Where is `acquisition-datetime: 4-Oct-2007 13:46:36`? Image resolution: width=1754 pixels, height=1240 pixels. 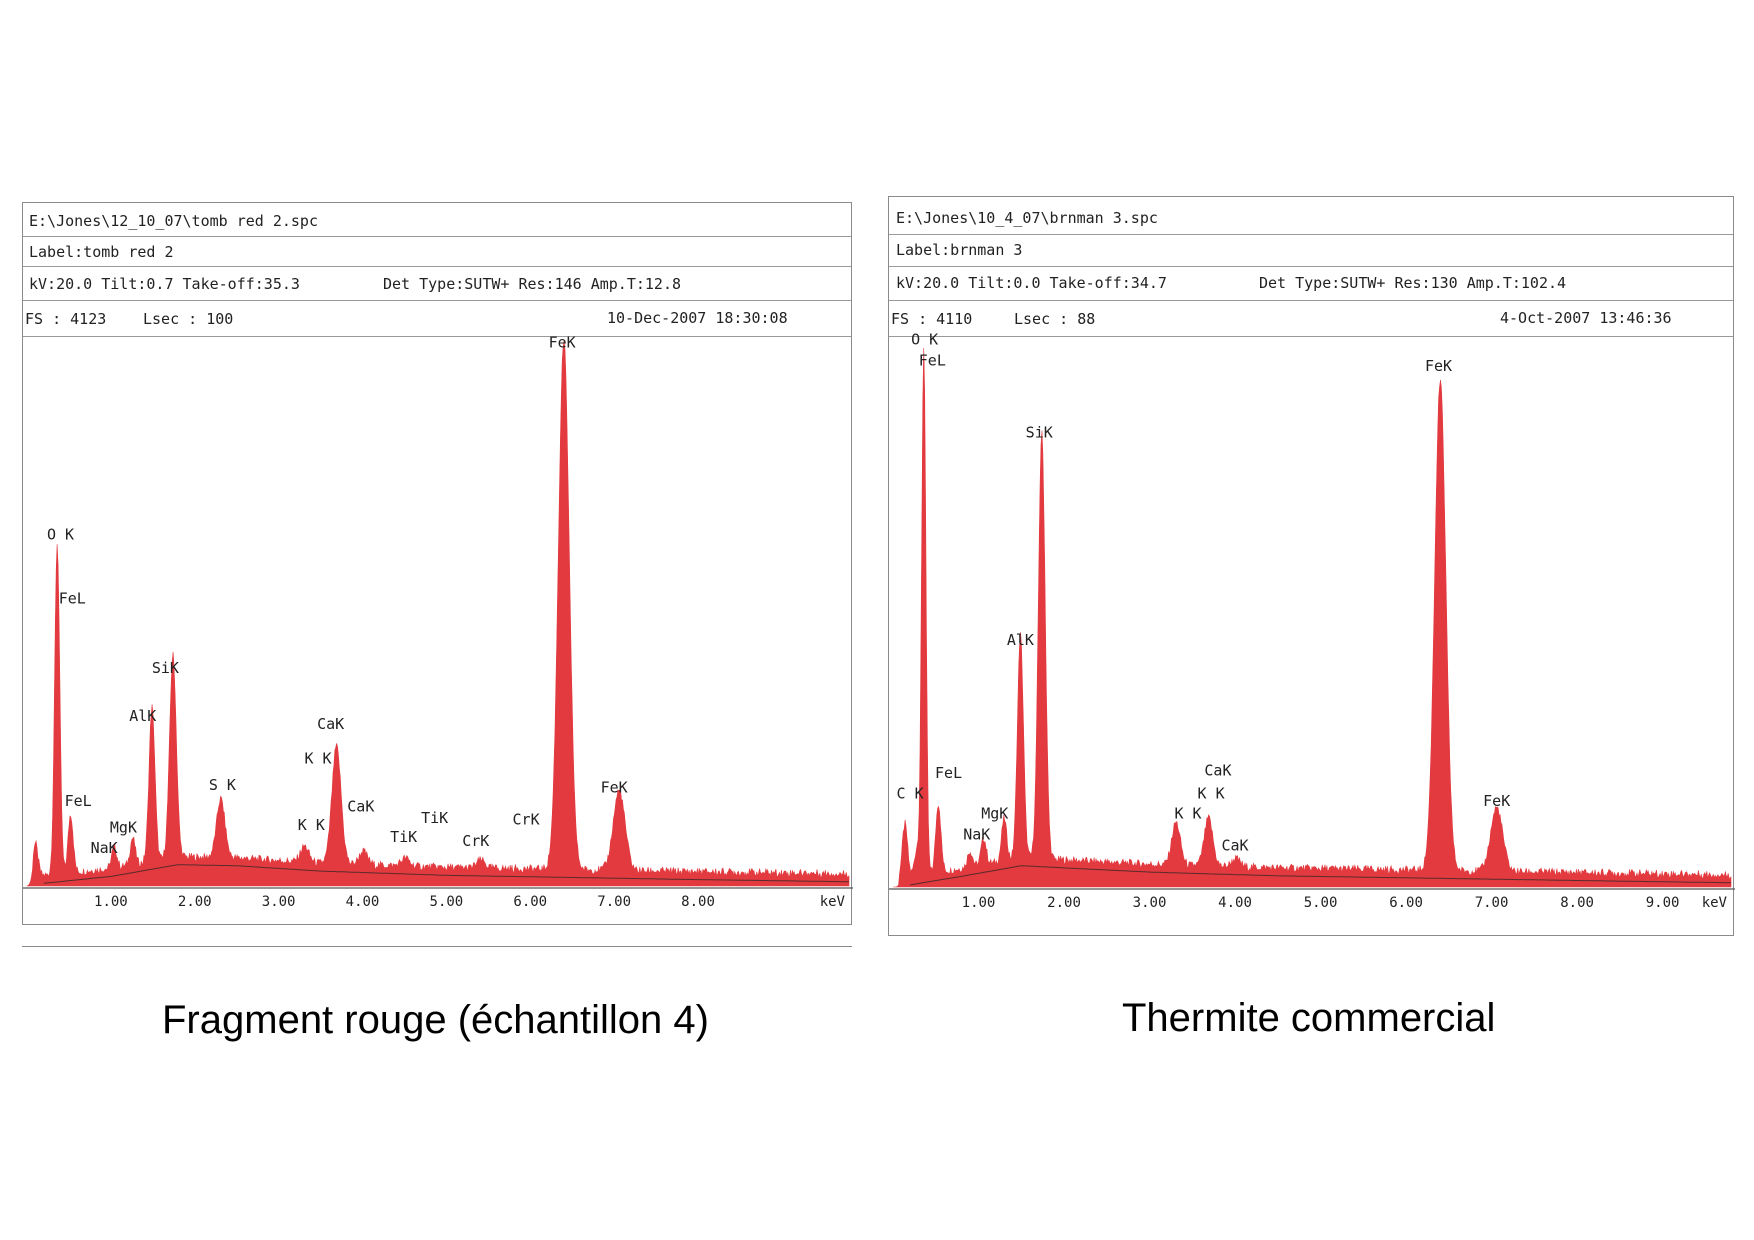 acquisition-datetime: 4-Oct-2007 13:46:36 is located at coordinates (1586, 318).